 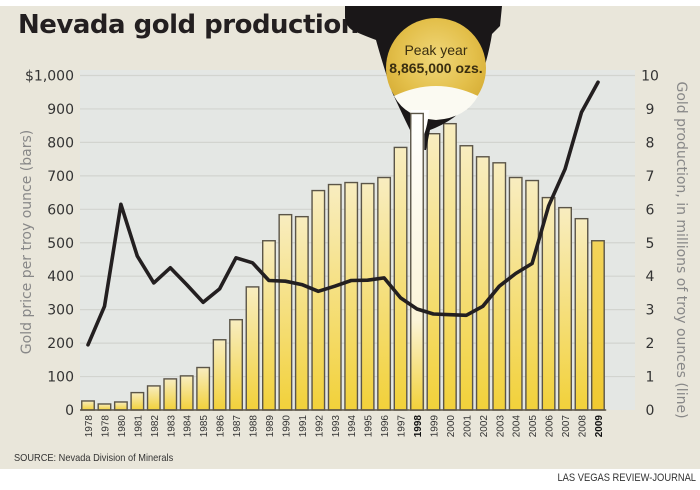 I want to click on bar-1987, so click(x=236, y=364).